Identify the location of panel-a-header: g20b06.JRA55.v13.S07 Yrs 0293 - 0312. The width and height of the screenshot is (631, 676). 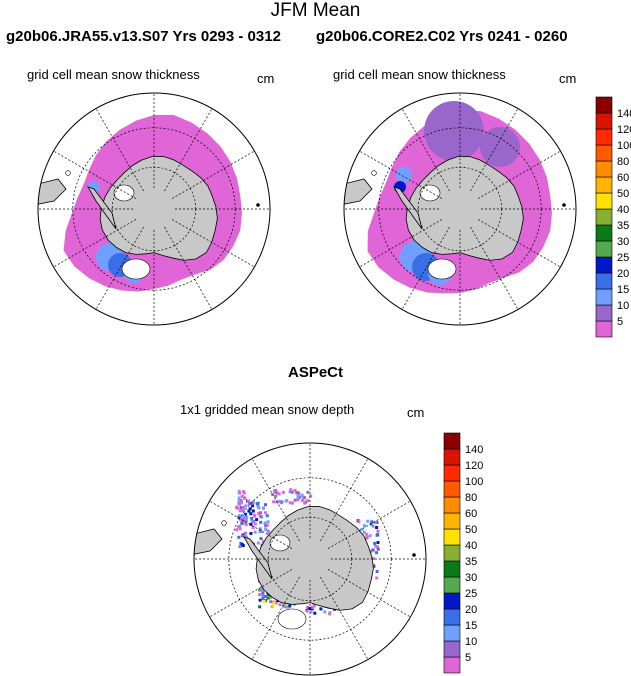
(143, 36).